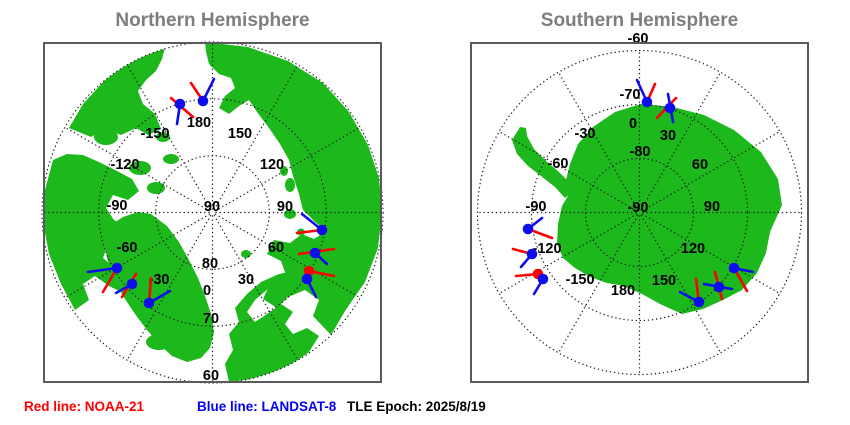 Image resolution: width=850 pixels, height=425 pixels. What do you see at coordinates (290, 214) in the screenshot?
I see `land-novaya-zemlya` at bounding box center [290, 214].